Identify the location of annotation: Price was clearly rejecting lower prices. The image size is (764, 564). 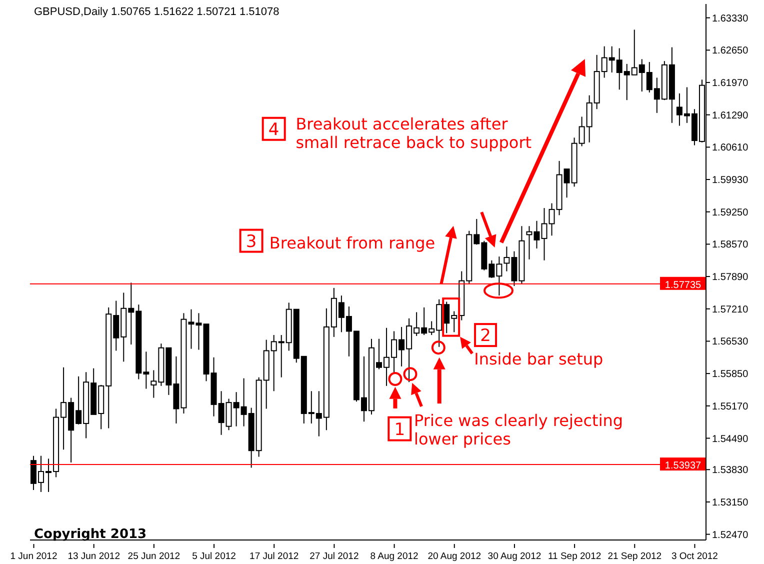
(519, 430).